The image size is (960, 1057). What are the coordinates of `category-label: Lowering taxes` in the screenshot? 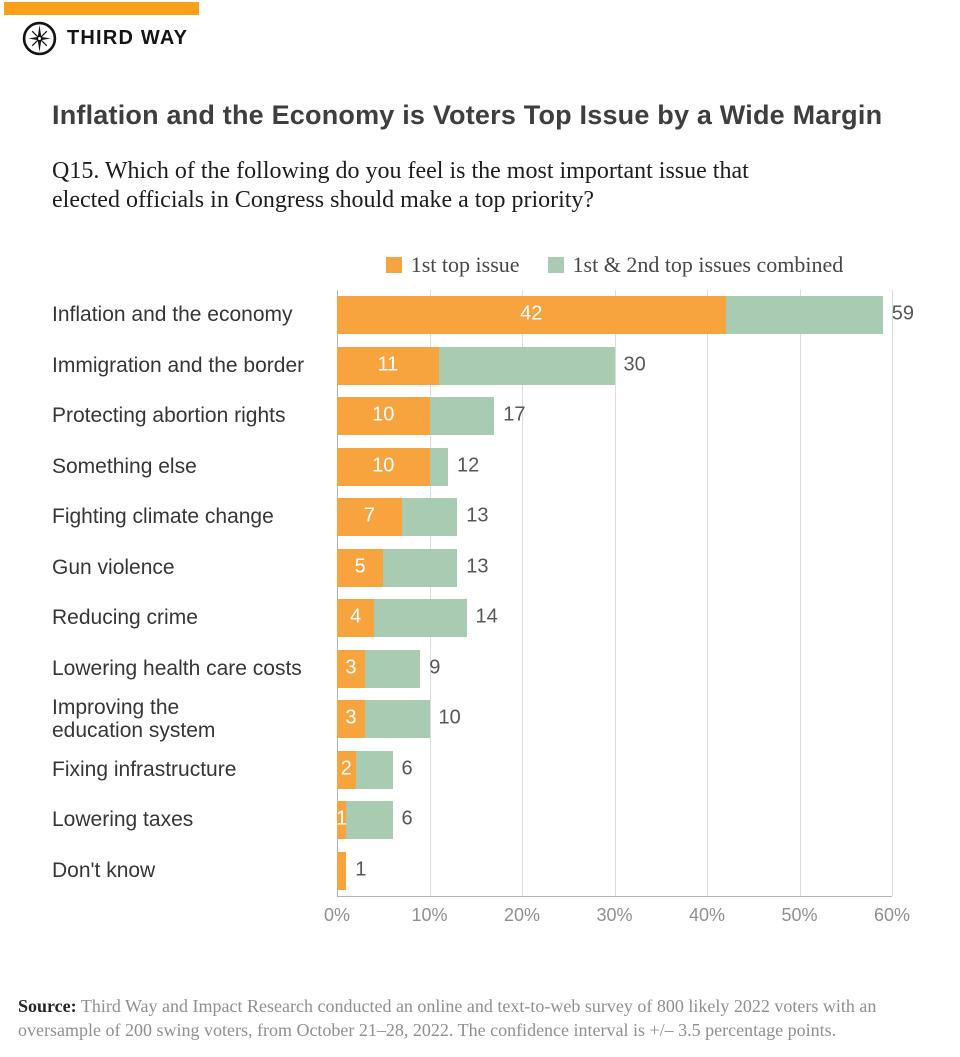 It's located at (123, 820).